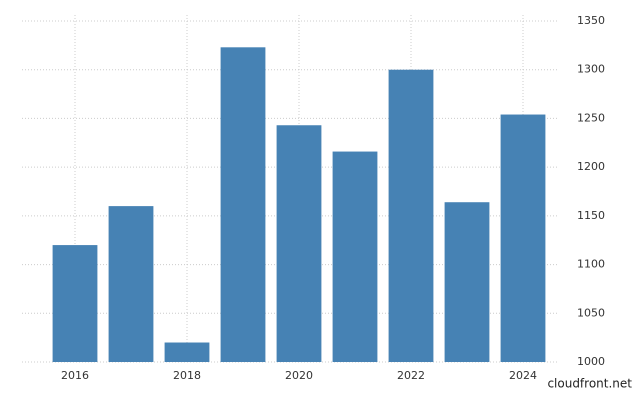 Image resolution: width=640 pixels, height=400 pixels. Describe the element at coordinates (187, 375) in the screenshot. I see `x-tick-label: 2018` at that location.